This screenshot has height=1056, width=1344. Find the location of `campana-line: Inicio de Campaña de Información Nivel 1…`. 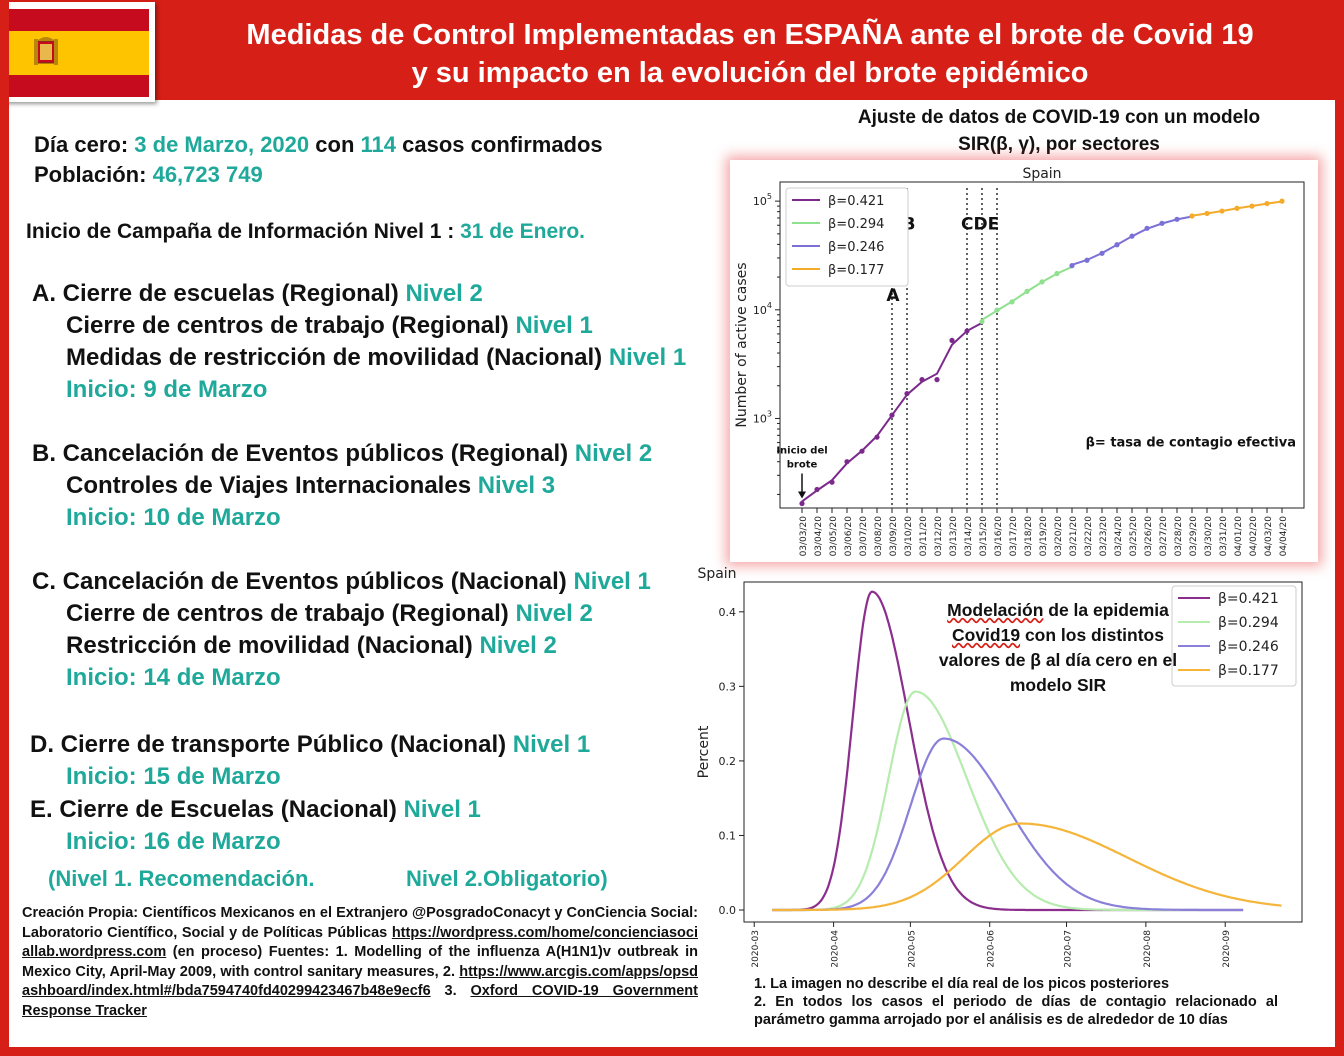

campana-line: Inicio de Campaña de Información Nivel 1… is located at coordinates (305, 232).